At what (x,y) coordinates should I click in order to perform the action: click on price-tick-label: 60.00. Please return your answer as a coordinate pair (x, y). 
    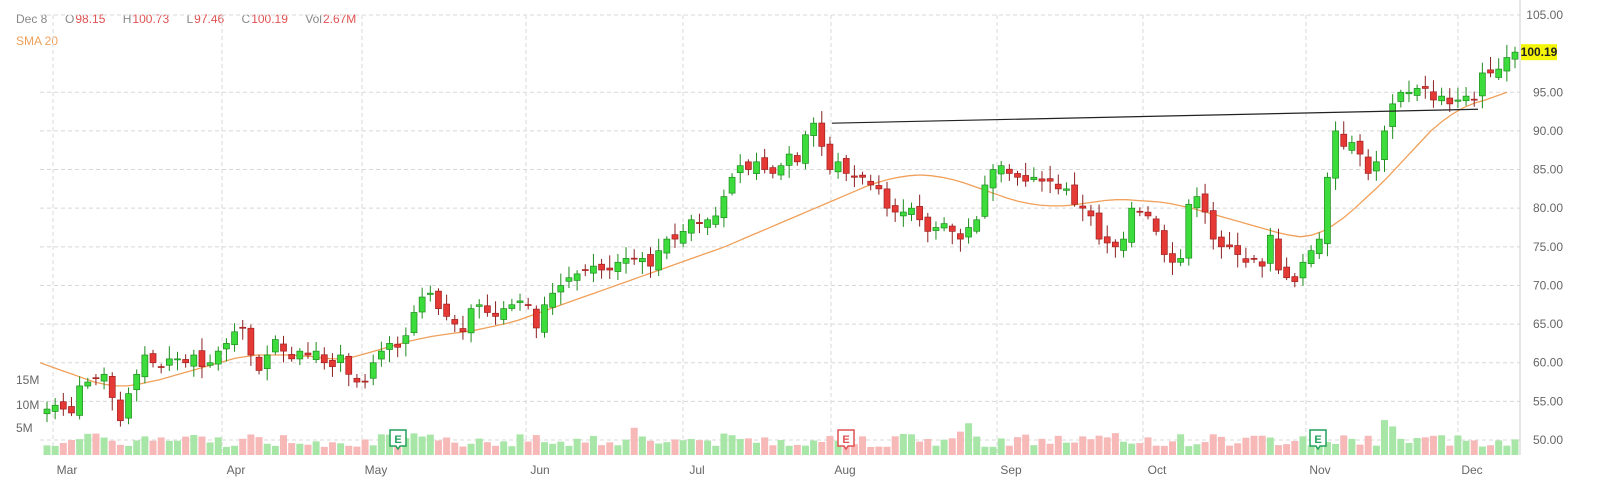
    Looking at the image, I should click on (1548, 363).